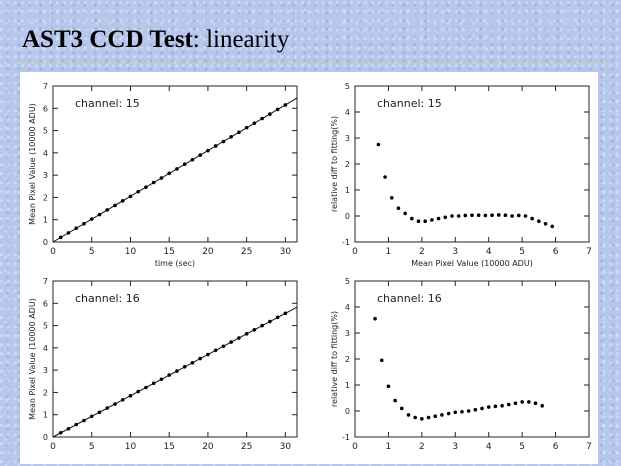  What do you see at coordinates (455, 252) in the screenshot?
I see `x-tick-label: 3` at bounding box center [455, 252].